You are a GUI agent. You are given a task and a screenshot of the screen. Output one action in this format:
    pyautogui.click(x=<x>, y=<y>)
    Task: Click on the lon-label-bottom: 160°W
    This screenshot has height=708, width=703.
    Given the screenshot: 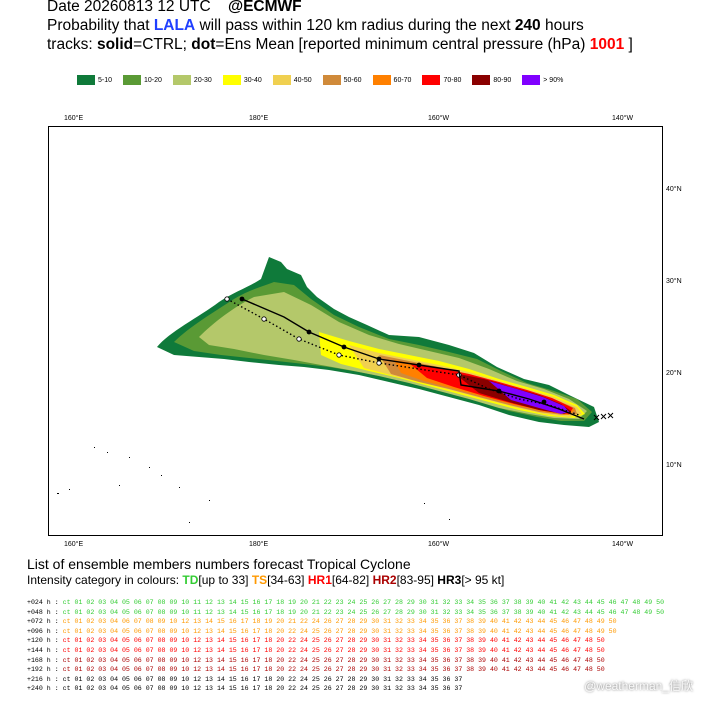 What is the action you would take?
    pyautogui.click(x=439, y=544)
    